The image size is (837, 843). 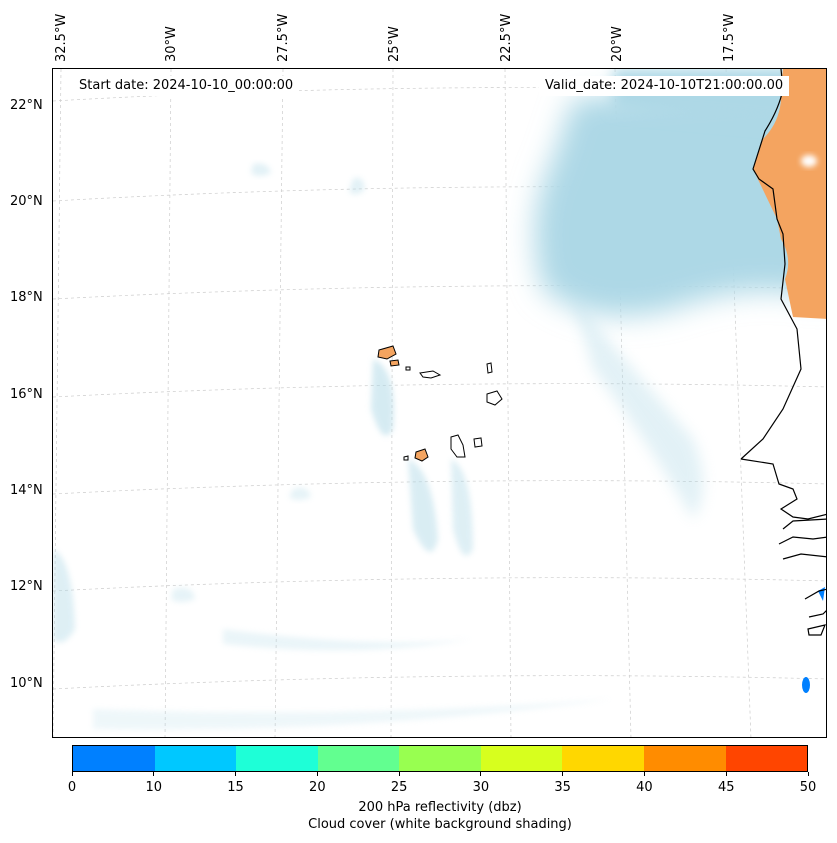 I want to click on island-fogo, so click(x=421, y=455).